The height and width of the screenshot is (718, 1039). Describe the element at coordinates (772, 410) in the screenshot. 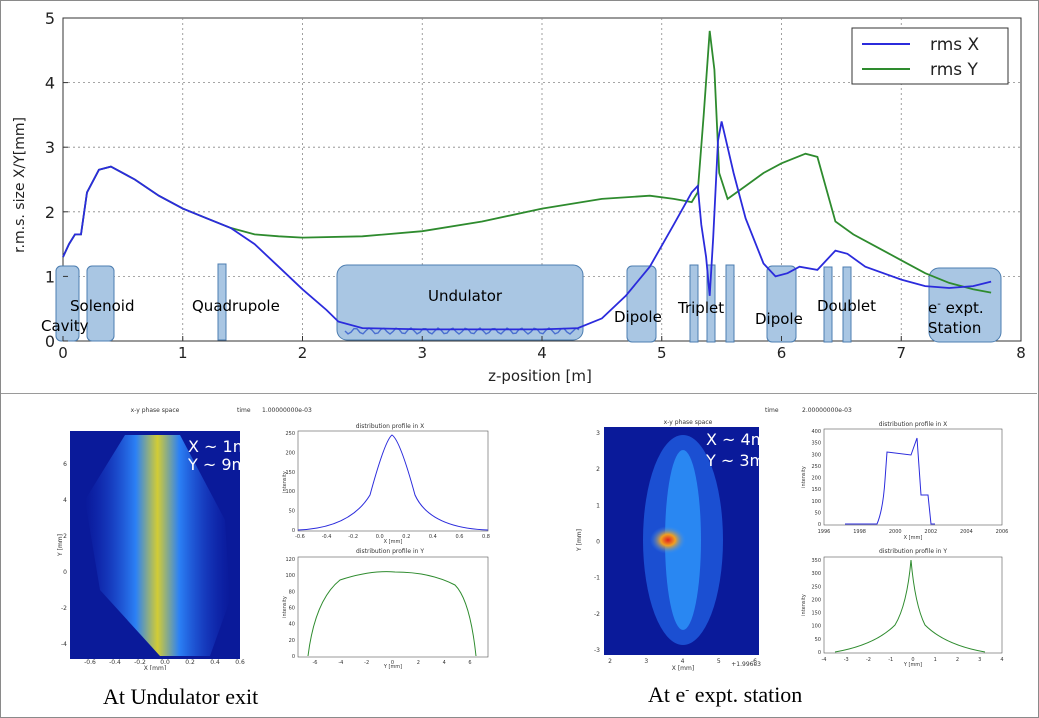

I see `time-label-right: time` at that location.